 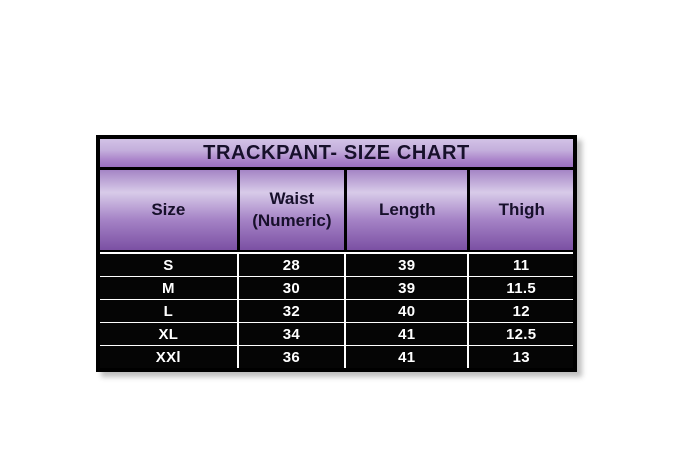 I want to click on cell-size: L, so click(x=168, y=311).